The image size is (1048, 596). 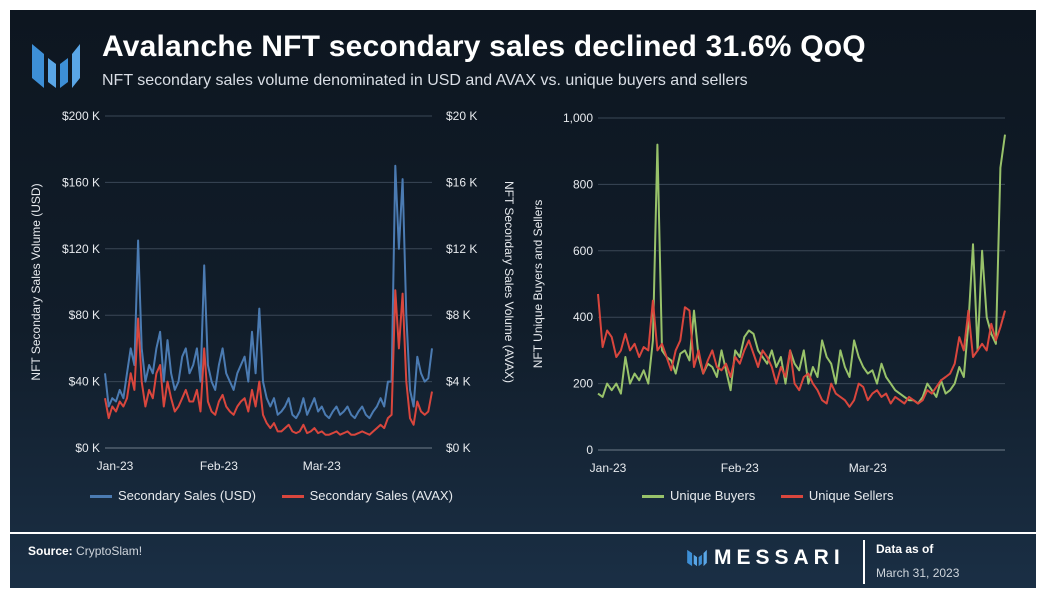 What do you see at coordinates (523, 533) in the screenshot?
I see `footer-divider` at bounding box center [523, 533].